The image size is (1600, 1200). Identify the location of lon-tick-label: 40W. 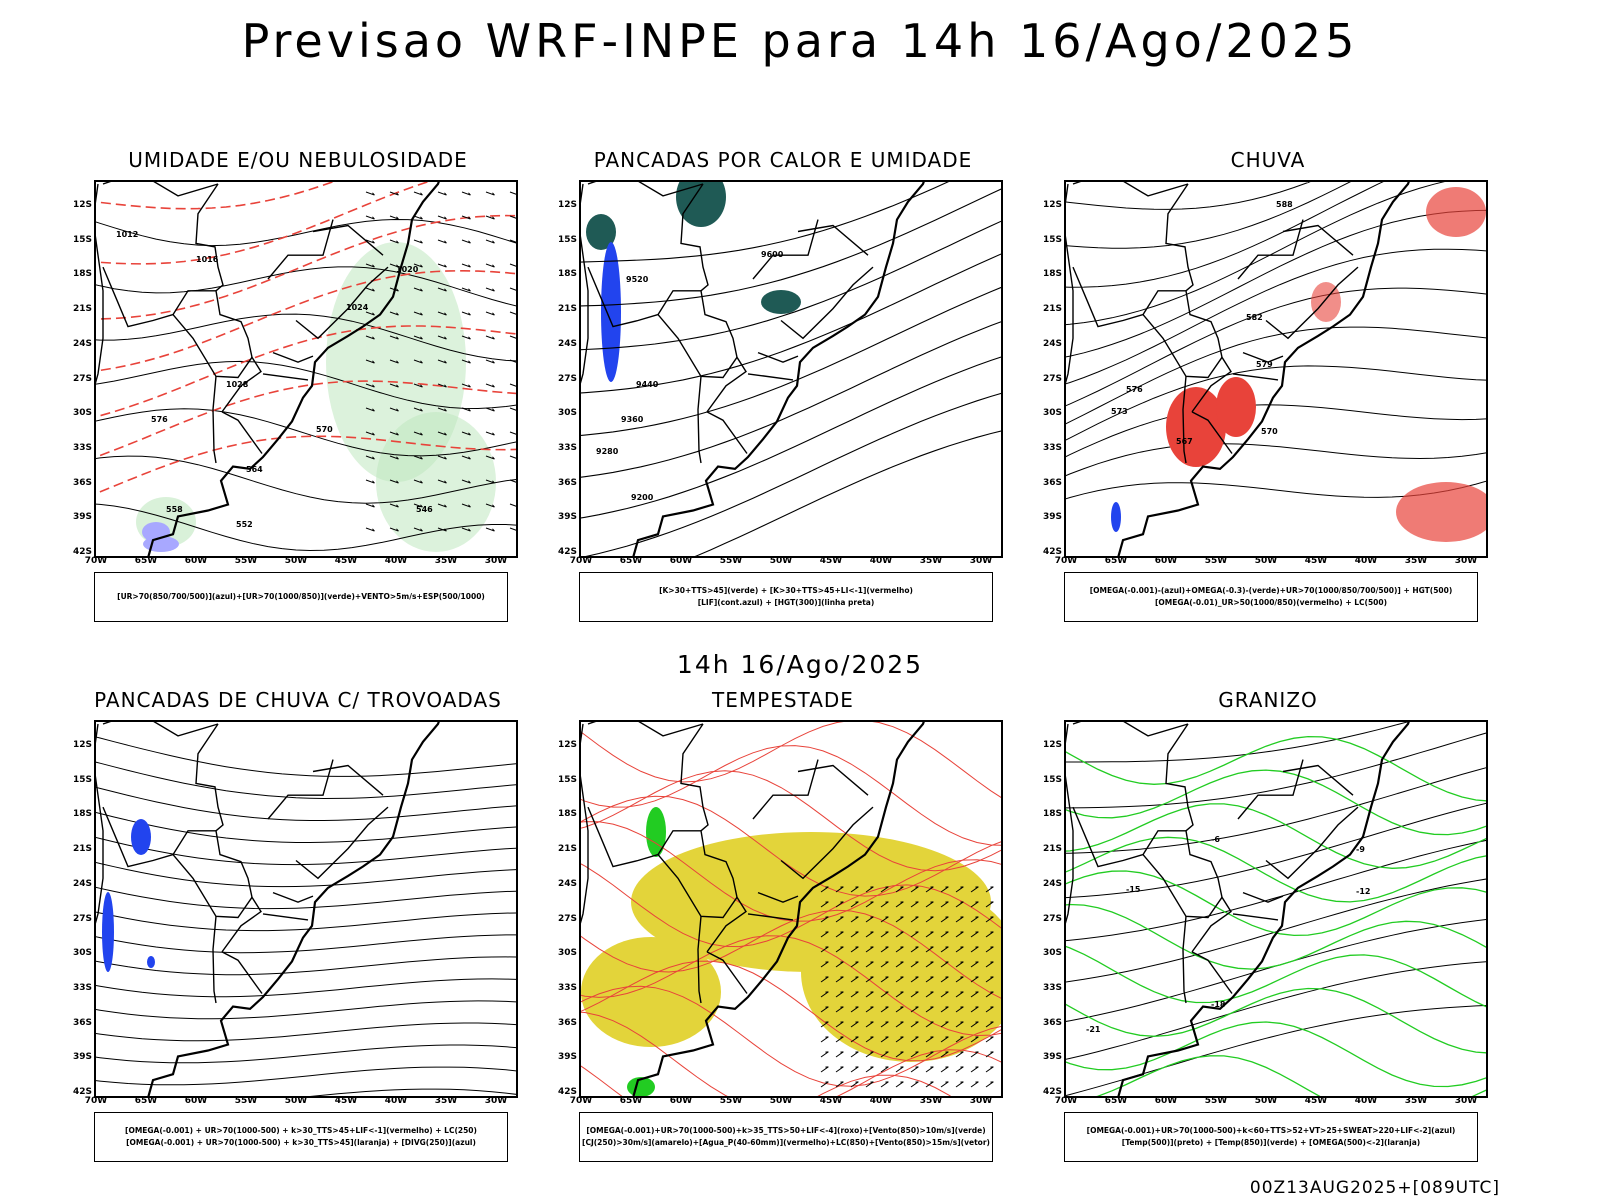
(881, 561).